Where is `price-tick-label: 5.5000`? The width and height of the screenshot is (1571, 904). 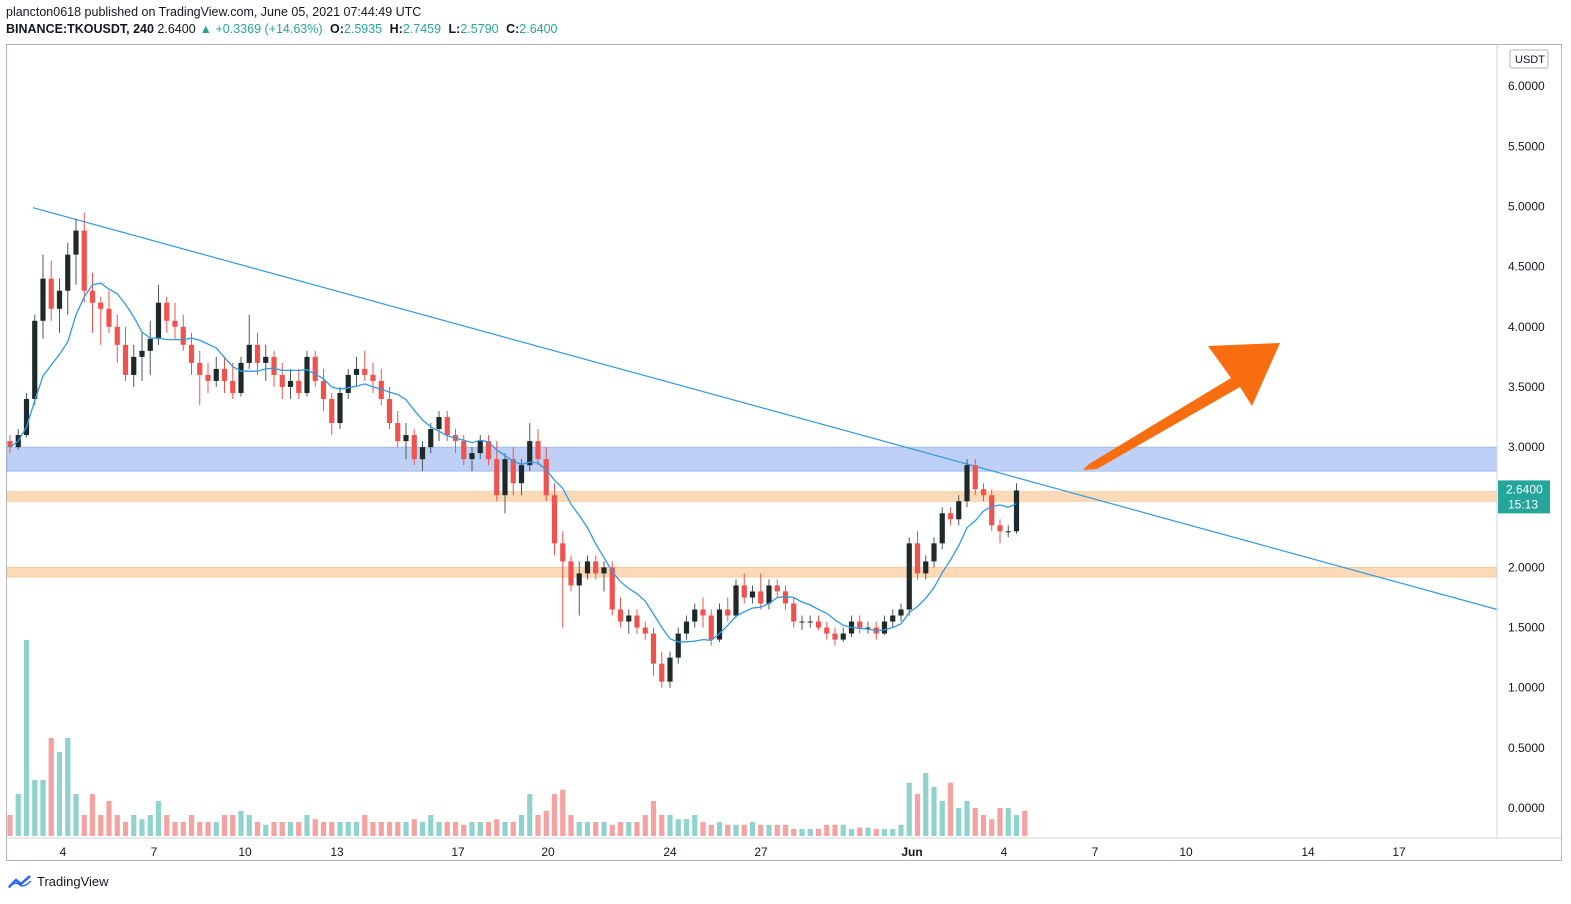 price-tick-label: 5.5000 is located at coordinates (1526, 146).